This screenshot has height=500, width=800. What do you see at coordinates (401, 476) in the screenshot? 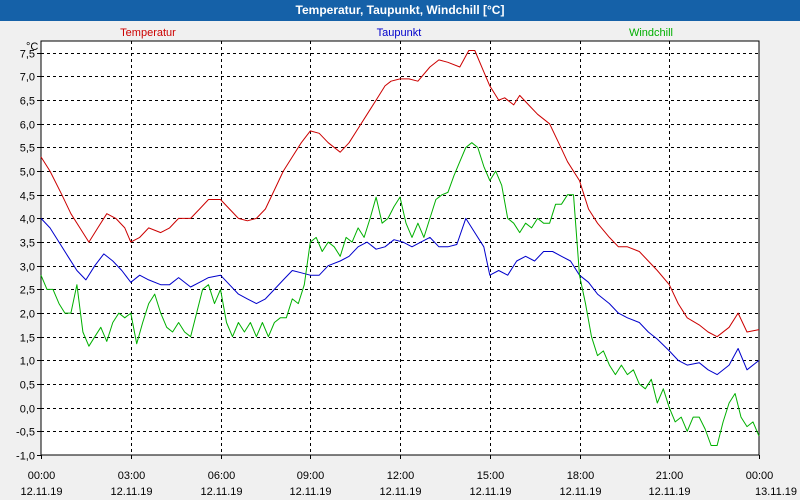
I see `x-tick-time-label: 12:00` at bounding box center [401, 476].